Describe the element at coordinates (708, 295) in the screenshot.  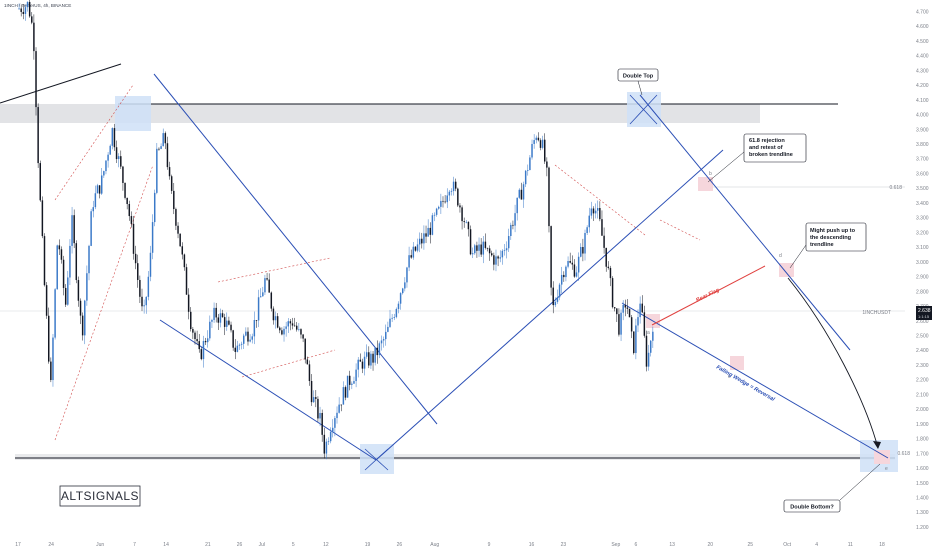
I see `bear-flag-line` at that location.